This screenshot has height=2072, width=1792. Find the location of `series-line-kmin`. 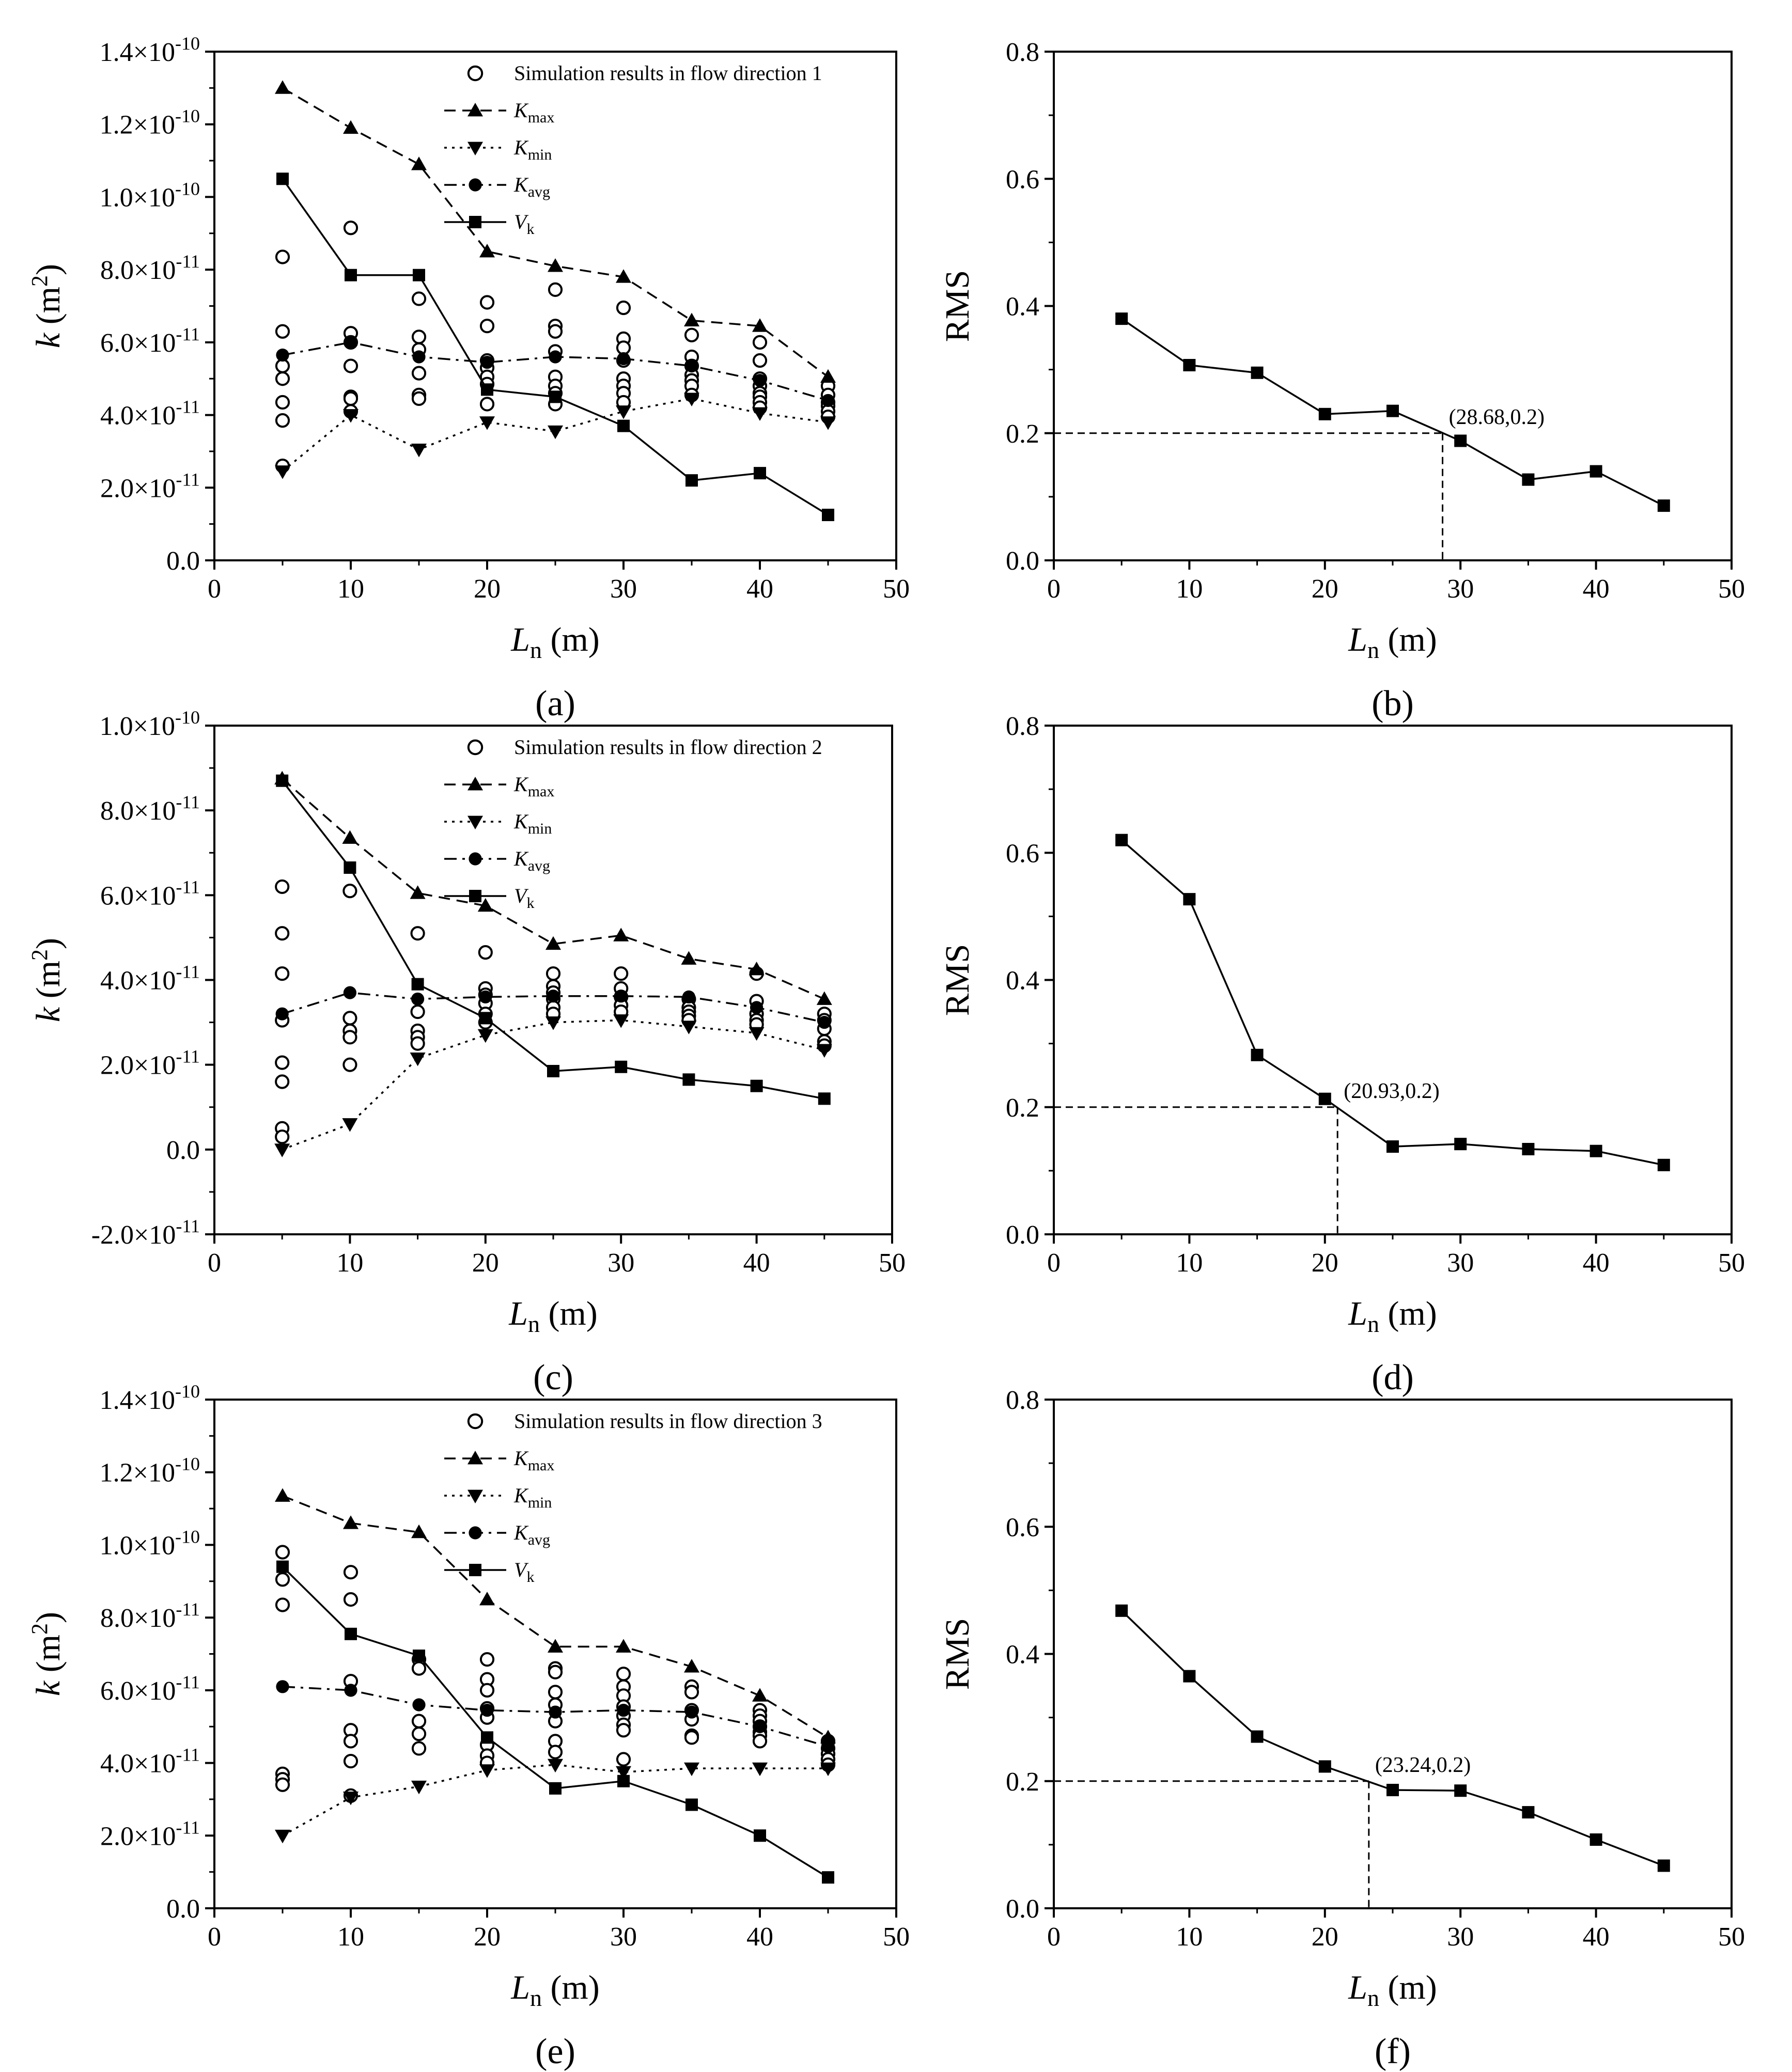

series-line-kmin is located at coordinates (555, 1800).